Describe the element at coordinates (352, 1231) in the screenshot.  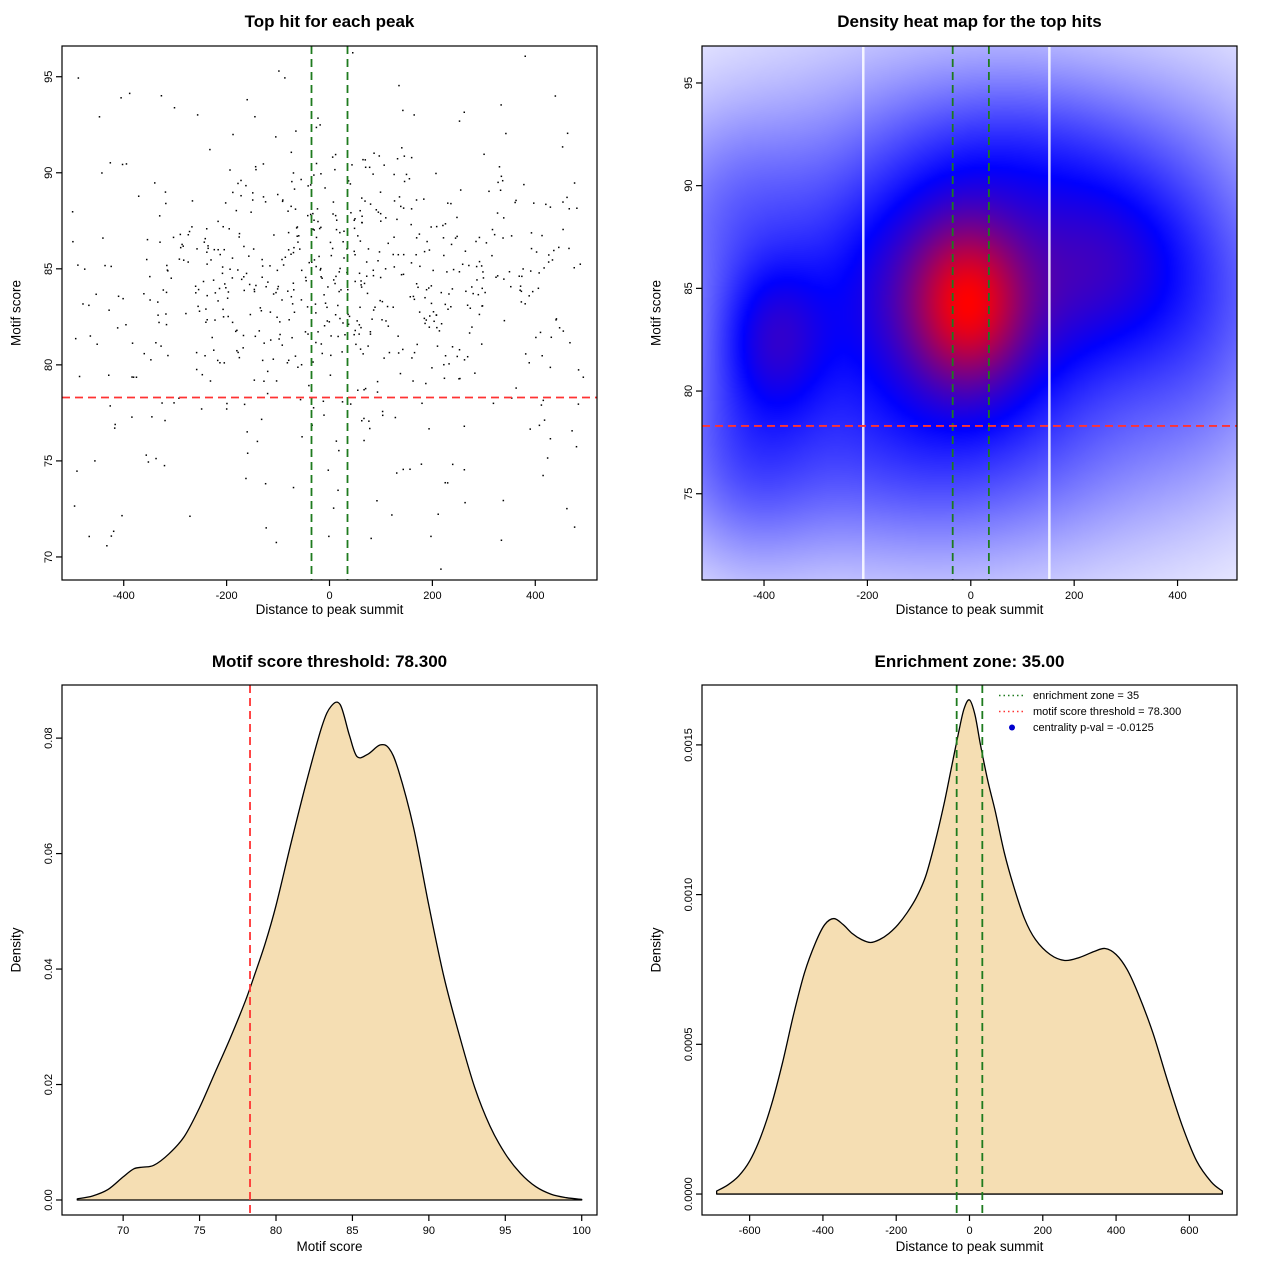
I see `x-tick-label: 85` at that location.